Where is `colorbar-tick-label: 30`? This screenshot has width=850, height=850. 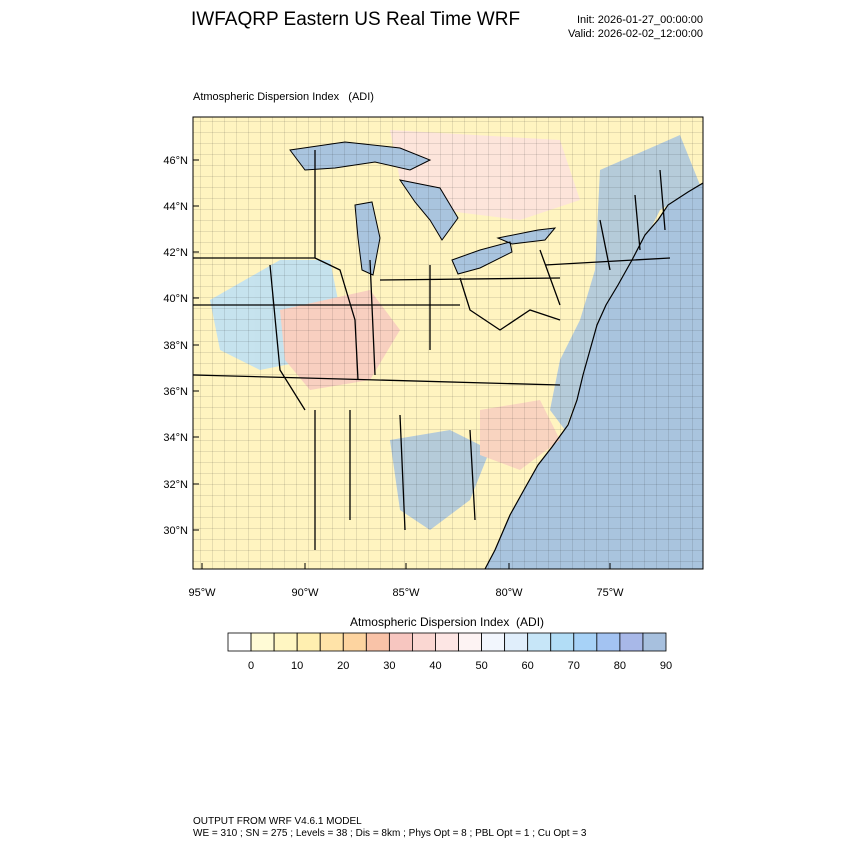 colorbar-tick-label: 30 is located at coordinates (389, 666).